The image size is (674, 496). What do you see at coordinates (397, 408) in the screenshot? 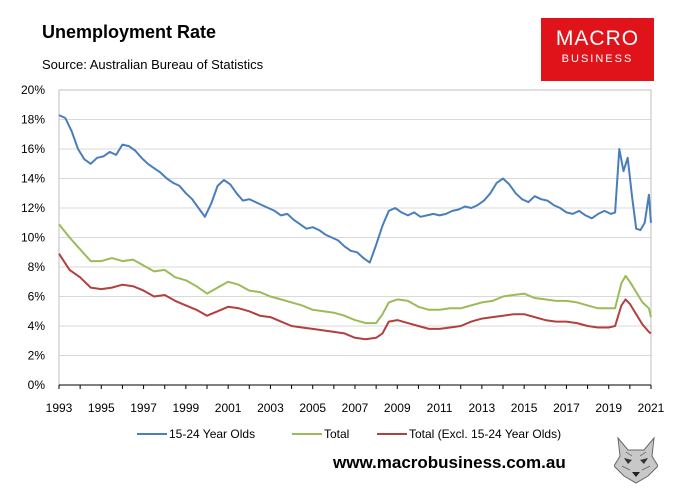
I see `x-tick-label: 2009` at bounding box center [397, 408].